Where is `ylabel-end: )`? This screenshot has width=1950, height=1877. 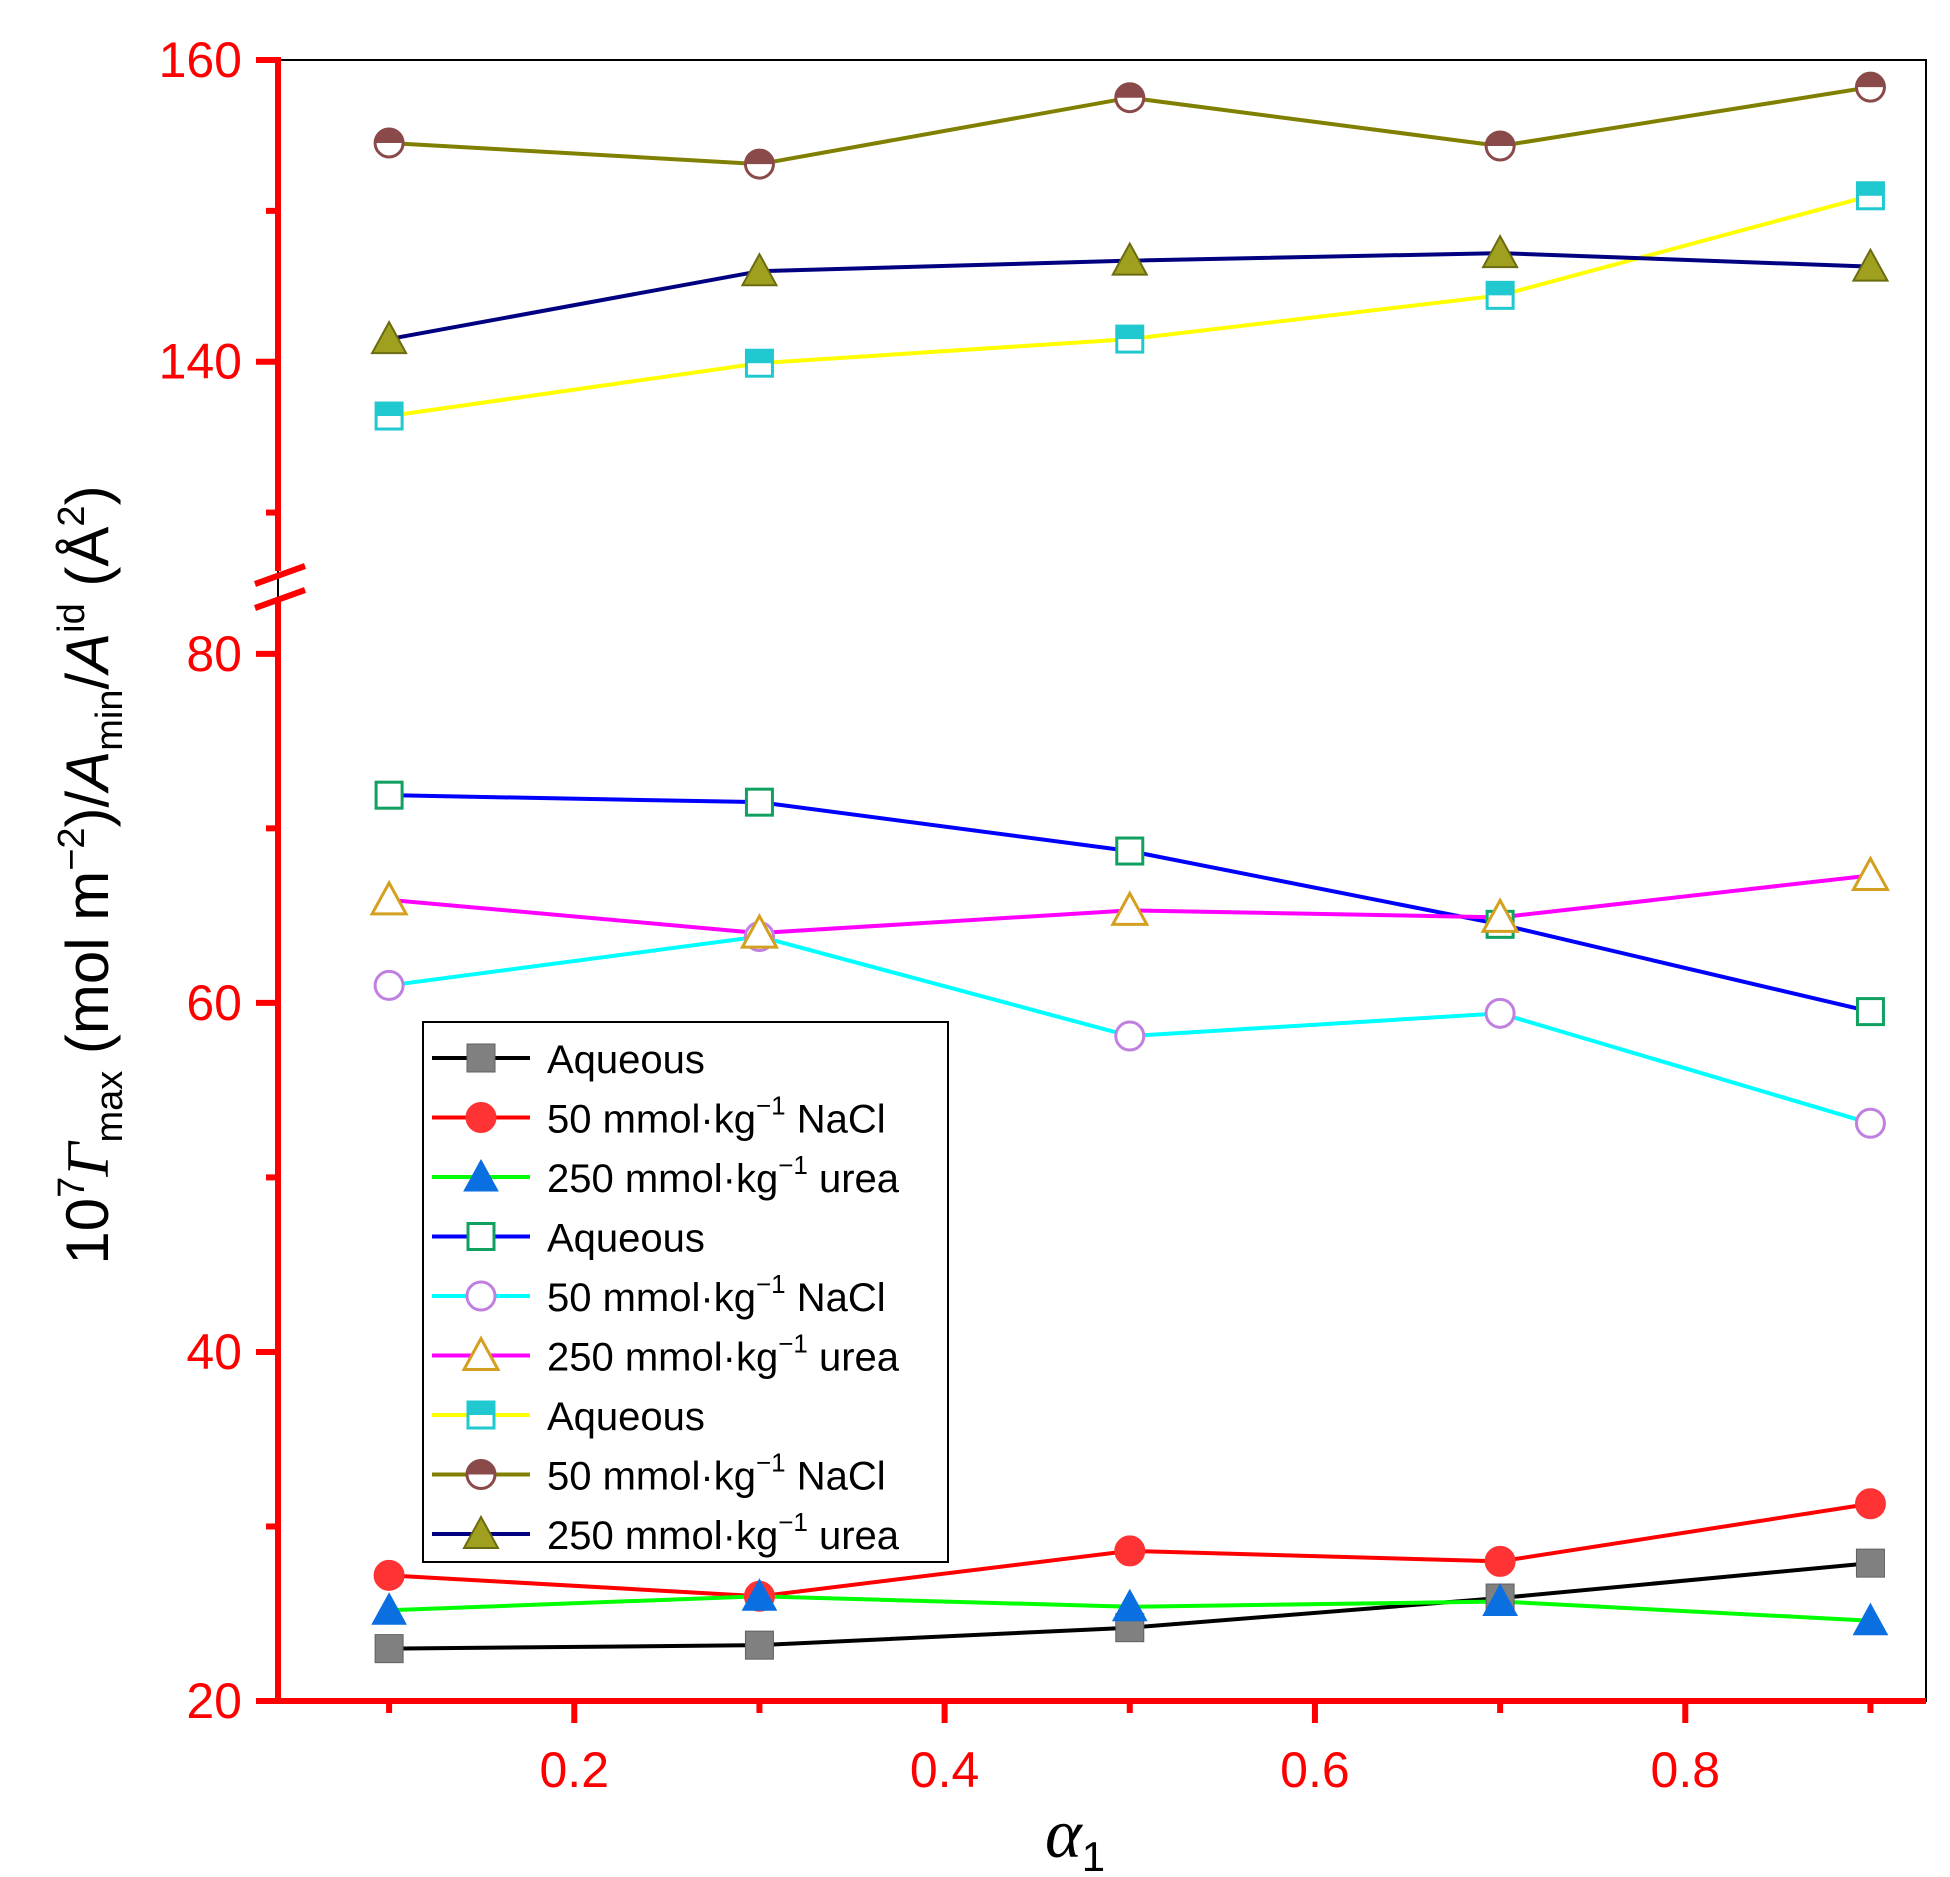
ylabel-end: ) is located at coordinates (87, 495).